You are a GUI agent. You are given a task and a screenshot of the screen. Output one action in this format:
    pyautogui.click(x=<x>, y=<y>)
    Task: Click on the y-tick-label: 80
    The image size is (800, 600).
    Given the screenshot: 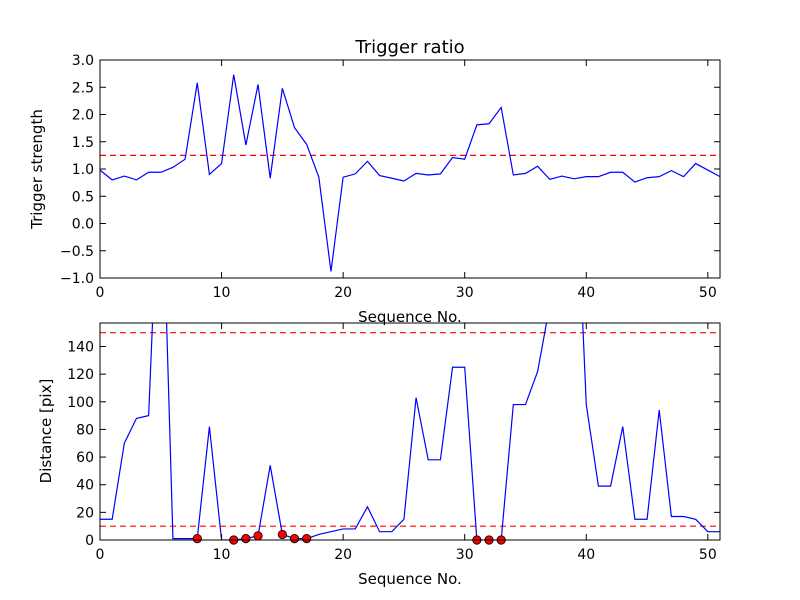 What is the action you would take?
    pyautogui.click(x=85, y=430)
    